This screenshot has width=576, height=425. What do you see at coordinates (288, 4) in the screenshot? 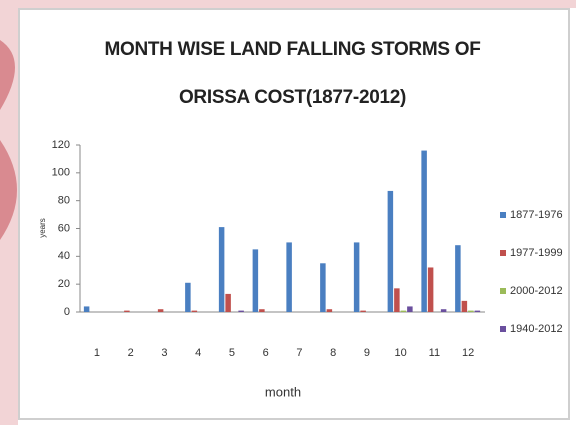
I see `top-strip` at bounding box center [288, 4].